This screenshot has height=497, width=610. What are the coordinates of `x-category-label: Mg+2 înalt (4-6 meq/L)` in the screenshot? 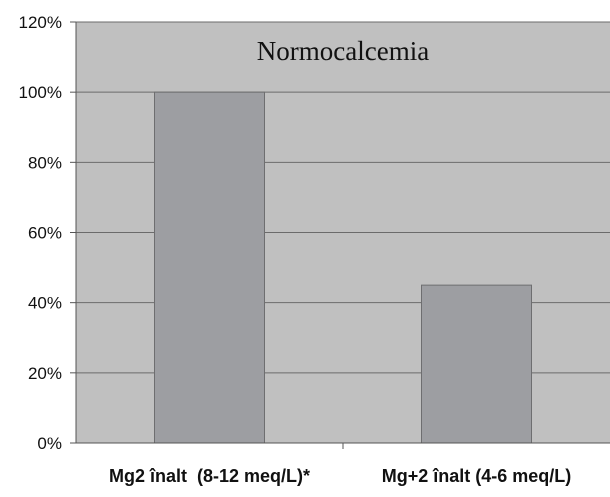 It's located at (477, 476).